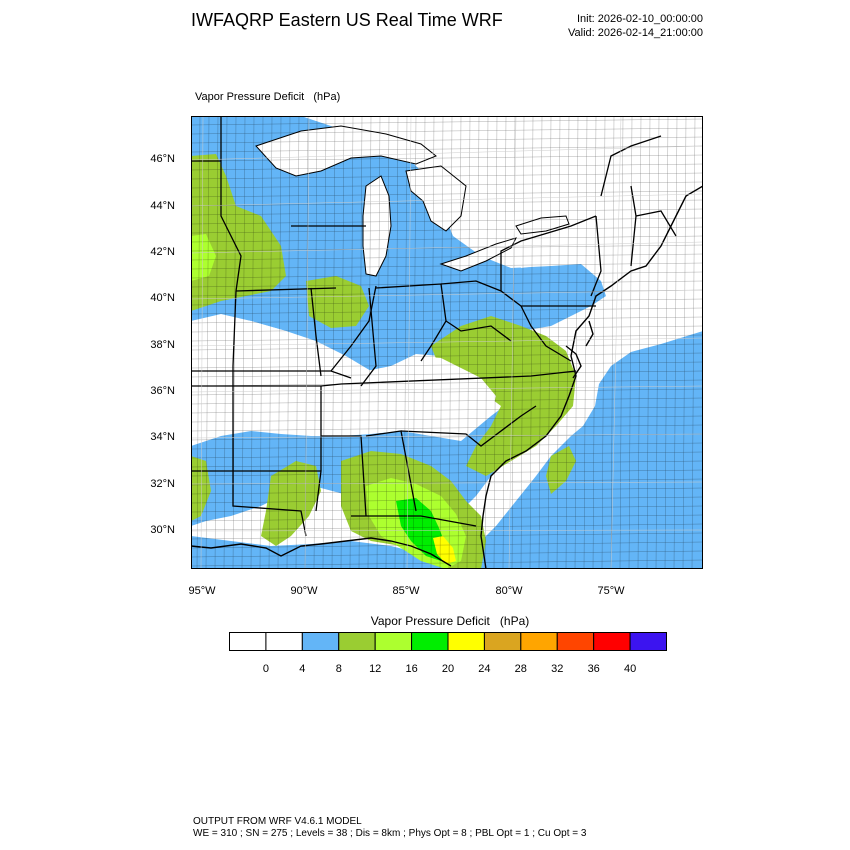 This screenshot has width=850, height=850. What do you see at coordinates (602, 251) in the screenshot?
I see `vpd-region-white-northeast` at bounding box center [602, 251].